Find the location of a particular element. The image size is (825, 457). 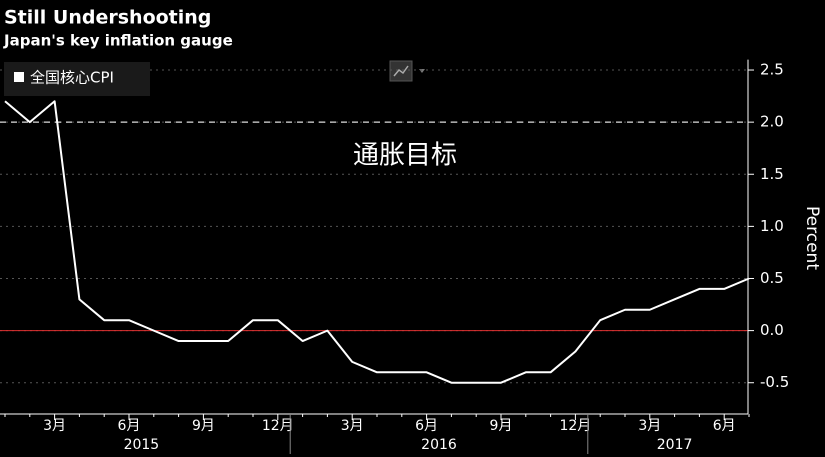

legend-swatch is located at coordinates (19, 77).